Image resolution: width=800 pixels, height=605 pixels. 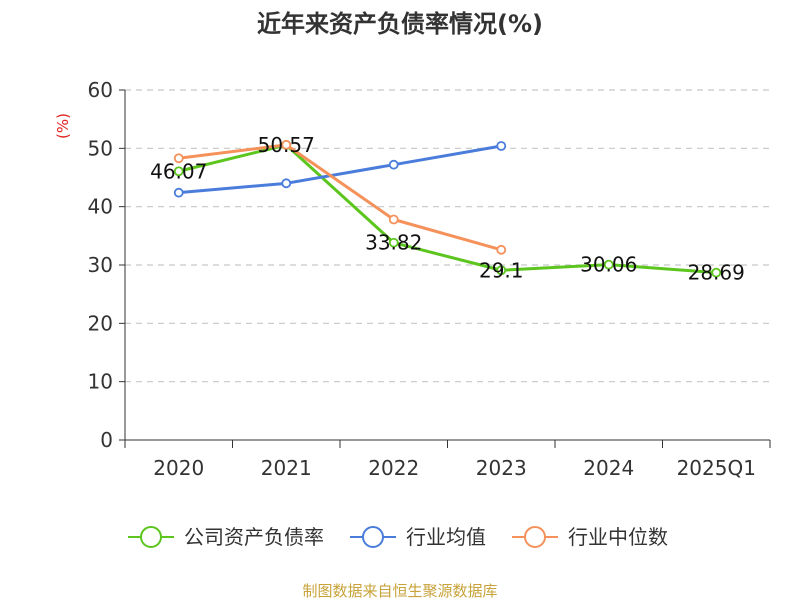 What do you see at coordinates (63, 126) in the screenshot?
I see `y-axis-unit-label: (%)` at bounding box center [63, 126].